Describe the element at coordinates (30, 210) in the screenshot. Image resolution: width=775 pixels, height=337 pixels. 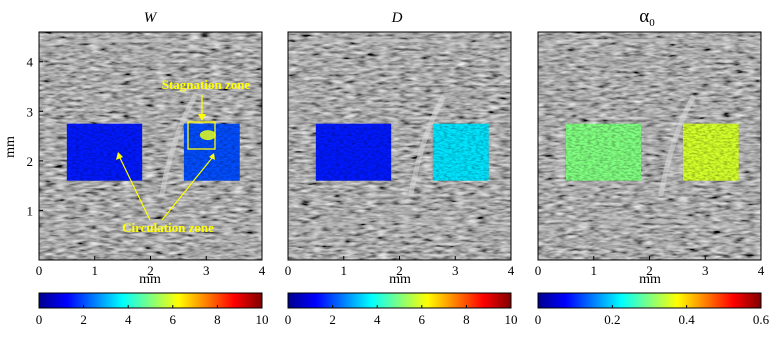
I see `y-tick-label: 1` at that location.